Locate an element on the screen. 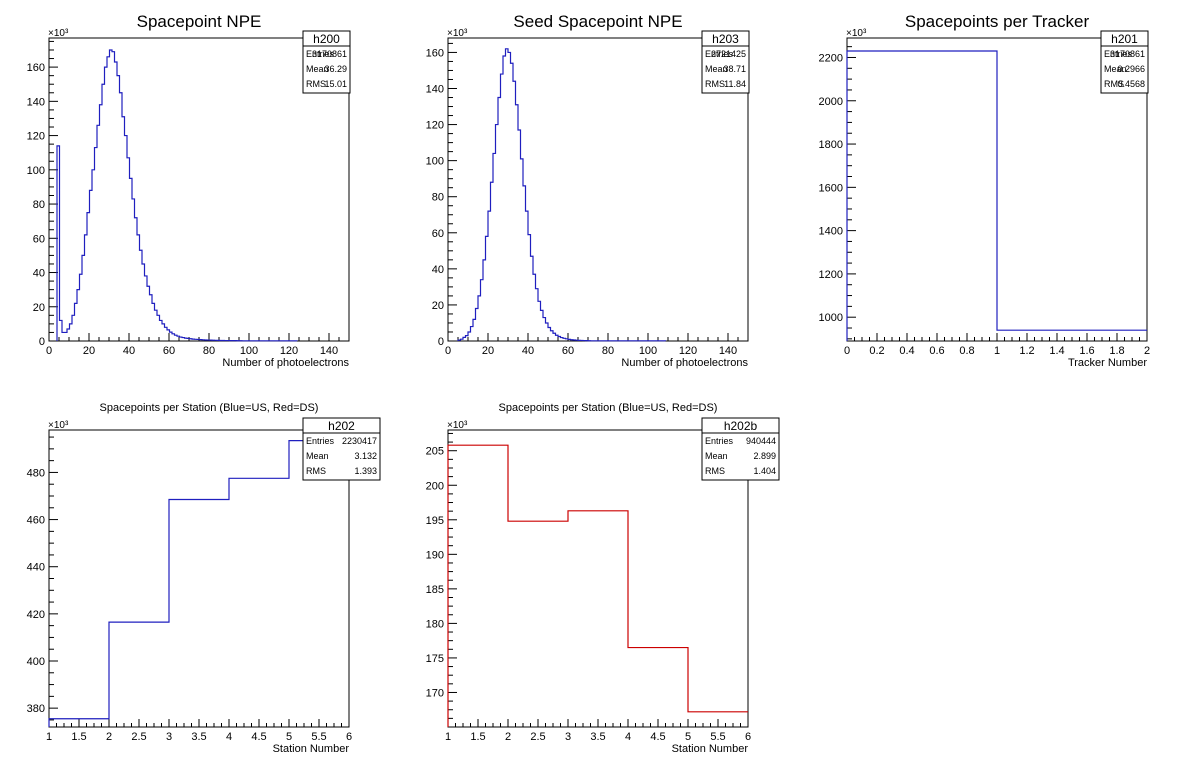 The height and width of the screenshot is (772, 1196). y-tick-label: 180 is located at coordinates (435, 624).